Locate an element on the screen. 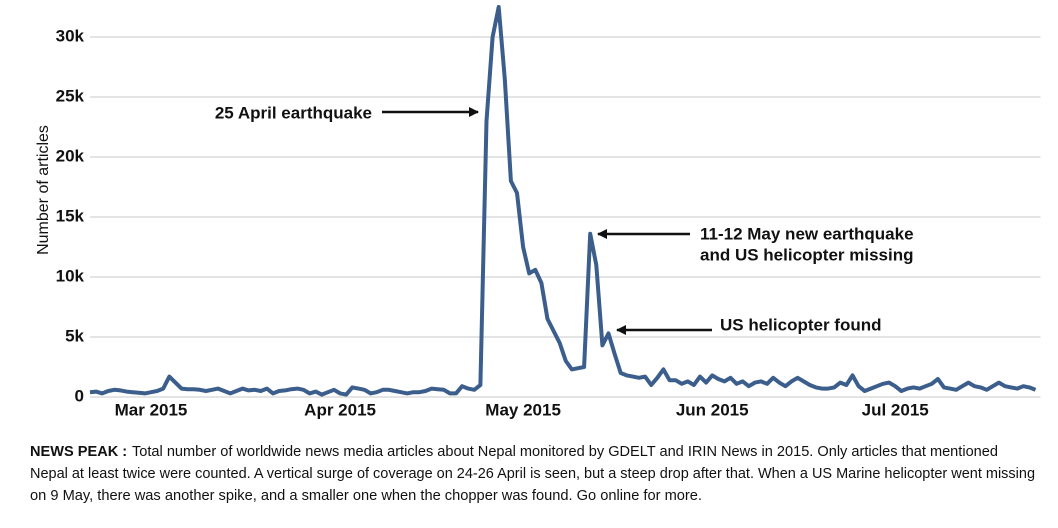  x-tick-label: Apr 2015 is located at coordinates (340, 409).